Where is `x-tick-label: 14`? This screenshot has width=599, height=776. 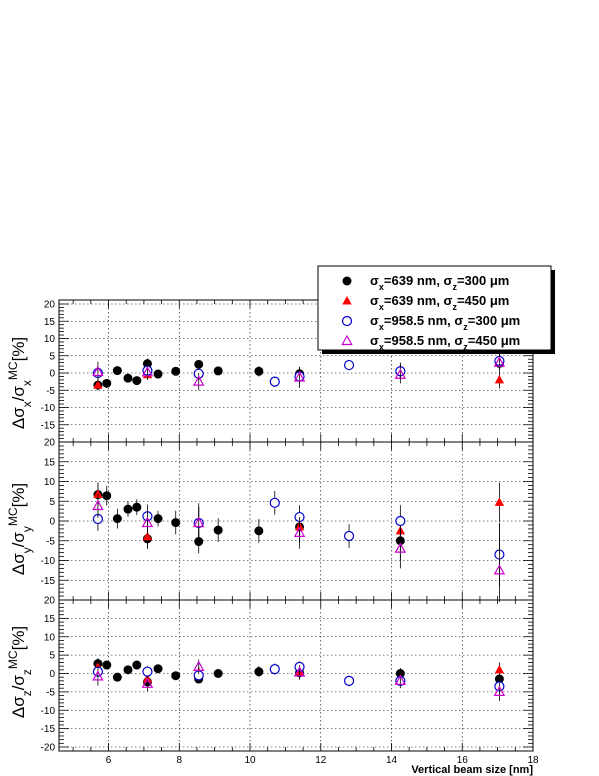
x-tick-label: 14 is located at coordinates (392, 760).